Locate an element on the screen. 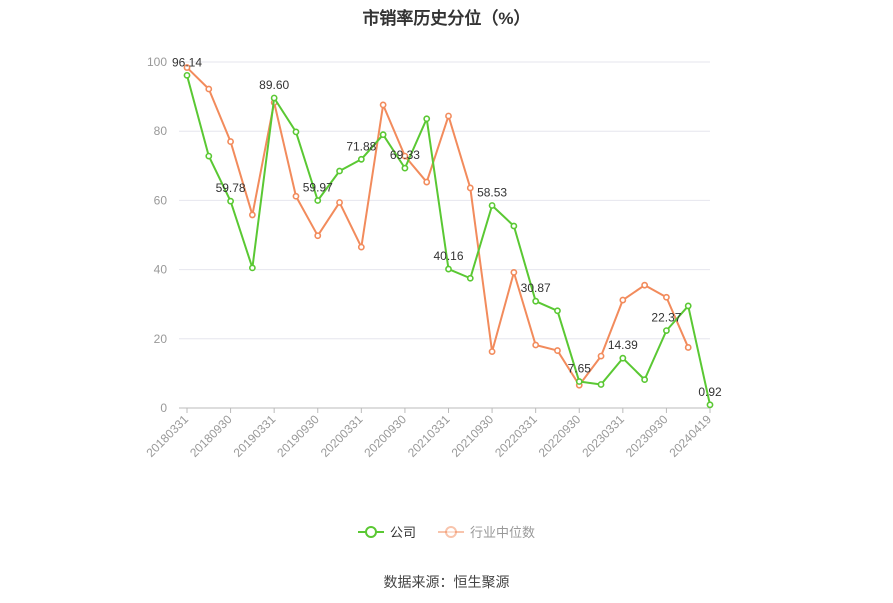 This screenshot has height=603, width=893. data-label-12: 40.16 is located at coordinates (448, 256).